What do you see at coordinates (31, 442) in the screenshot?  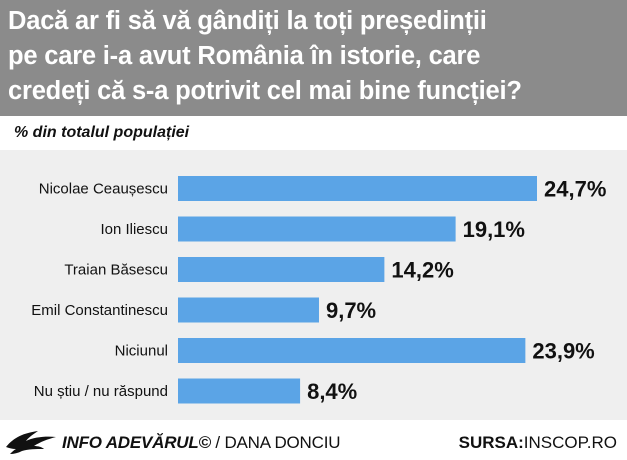 I see `eagle-logo-icon` at bounding box center [31, 442].